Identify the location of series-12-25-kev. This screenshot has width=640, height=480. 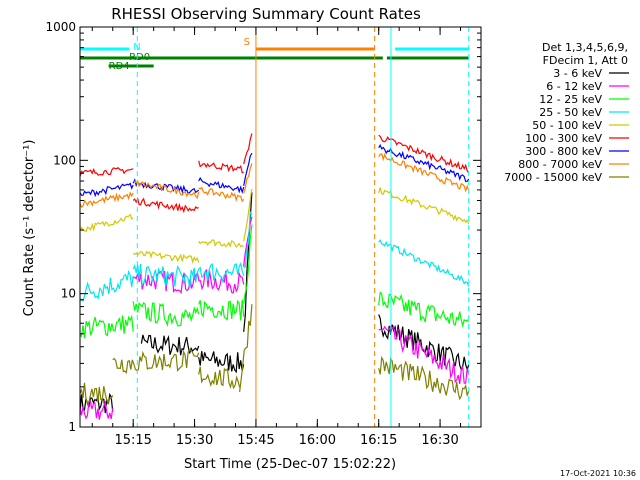
(274, 281).